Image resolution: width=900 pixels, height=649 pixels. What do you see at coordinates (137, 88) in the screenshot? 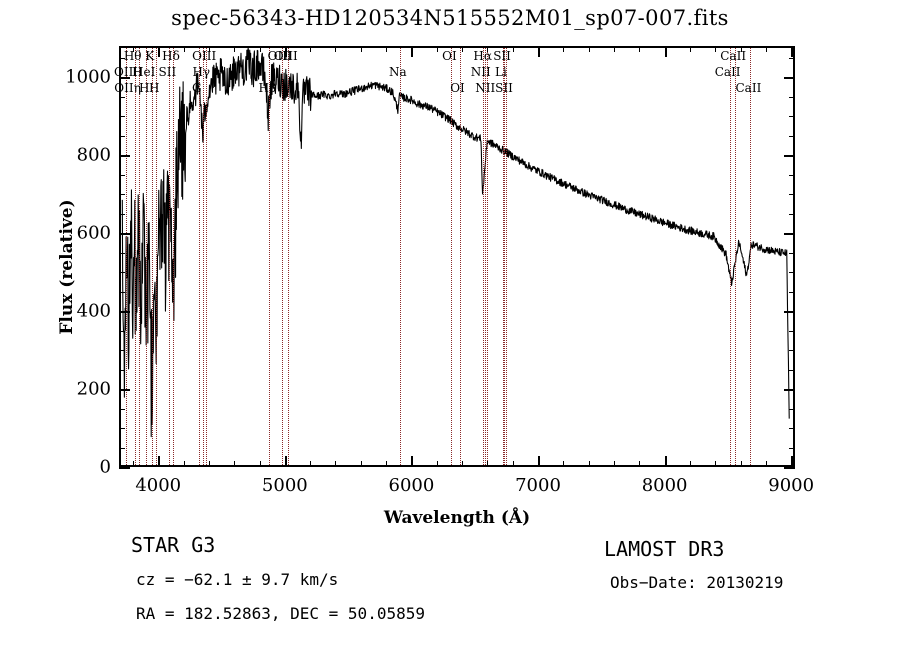
I see `spectral-line-label: η` at bounding box center [137, 88].